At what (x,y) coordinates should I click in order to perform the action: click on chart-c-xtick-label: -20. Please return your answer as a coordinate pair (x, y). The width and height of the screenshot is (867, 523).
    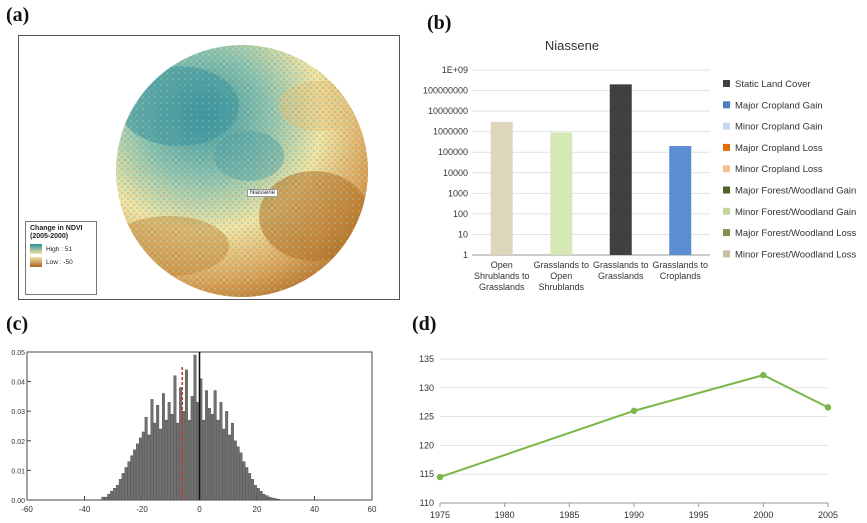
    Looking at the image, I should click on (142, 509).